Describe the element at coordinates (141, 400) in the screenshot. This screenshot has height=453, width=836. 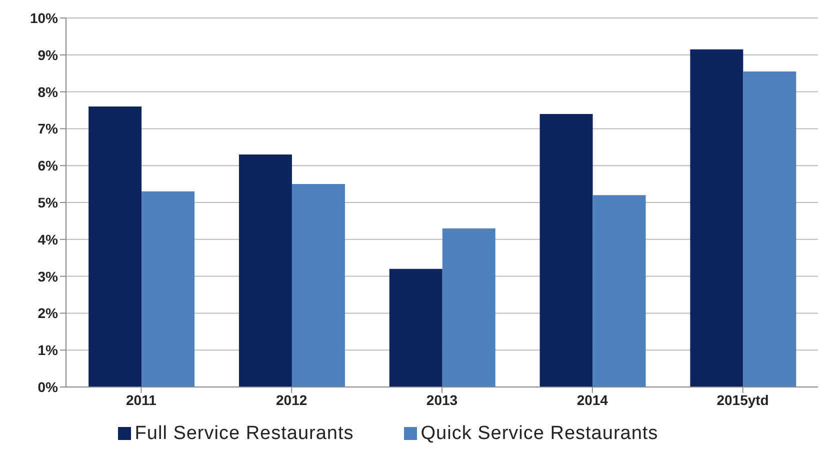
I see `x-tick-label: 2011` at that location.